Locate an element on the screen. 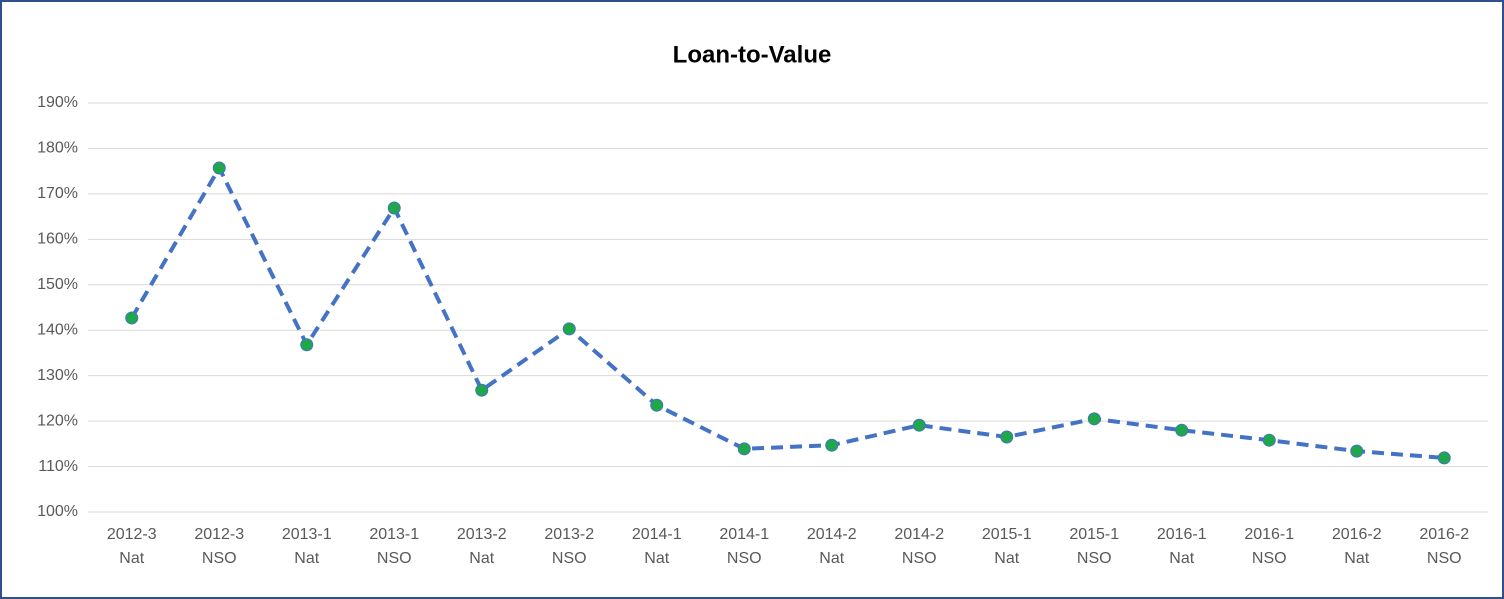  y-tick-label: 120% is located at coordinates (57, 420).